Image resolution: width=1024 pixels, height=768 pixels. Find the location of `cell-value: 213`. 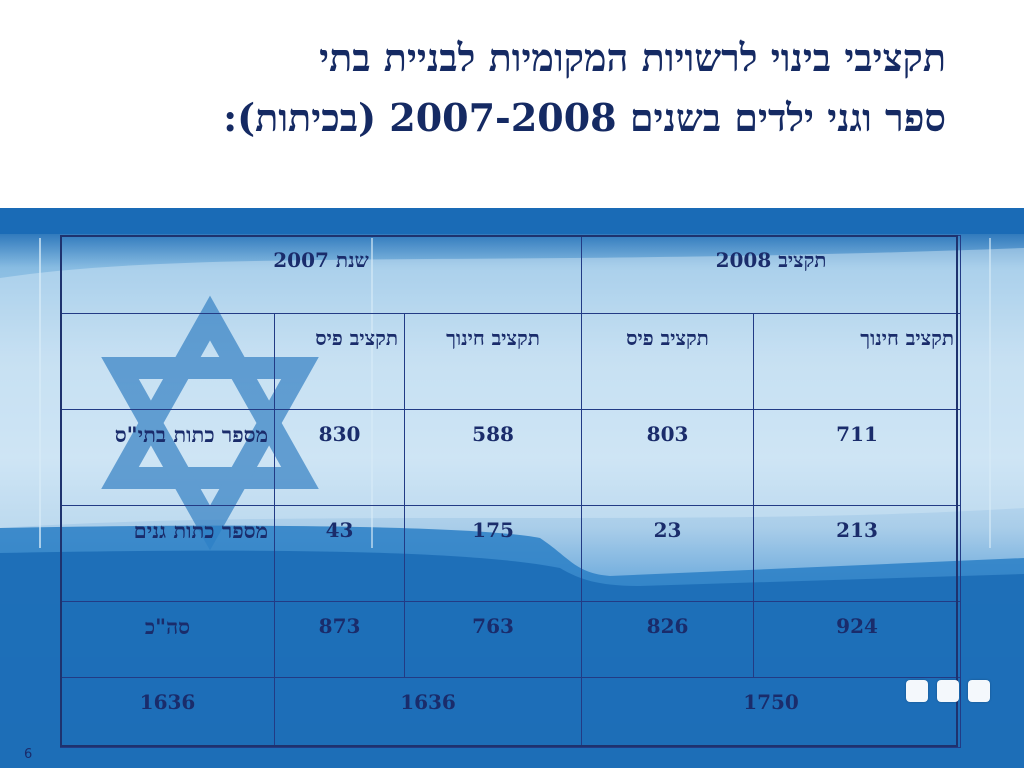

cell-value: 213 is located at coordinates (857, 553).